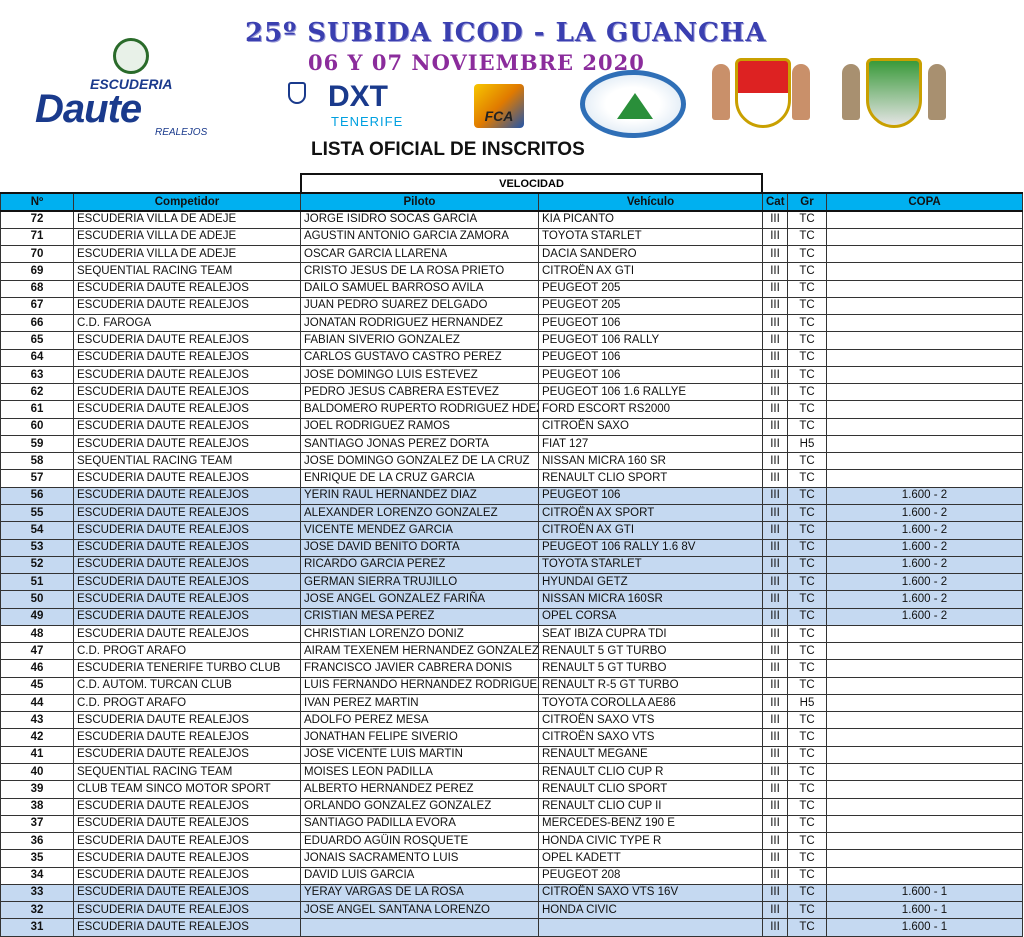 The height and width of the screenshot is (937, 1024). Describe the element at coordinates (358, 96) in the screenshot. I see `logo-text: DXT` at that location.